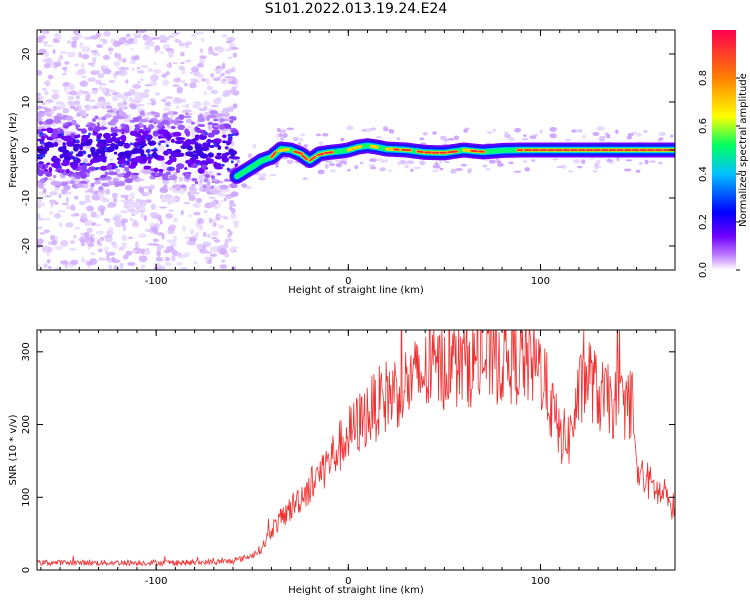 The height and width of the screenshot is (600, 750). I want to click on spectrogram-y-tick-label: 20, so click(26, 54).